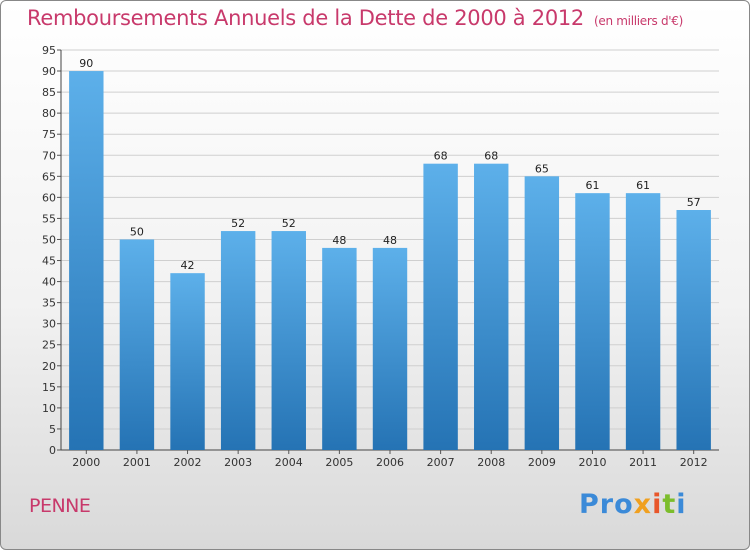 This screenshot has width=750, height=550. Describe the element at coordinates (606, 504) in the screenshot. I see `logo-part-1: Pro` at that location.